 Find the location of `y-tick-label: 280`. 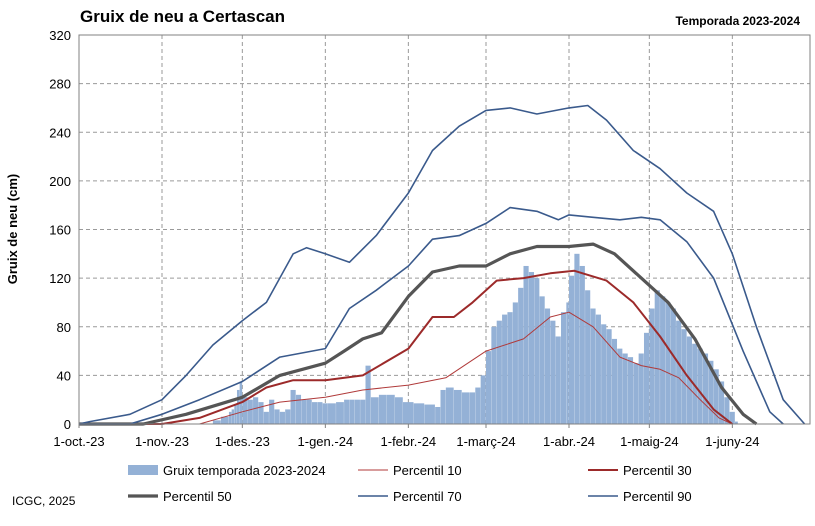

y-tick-label: 280 is located at coordinates (60, 84).